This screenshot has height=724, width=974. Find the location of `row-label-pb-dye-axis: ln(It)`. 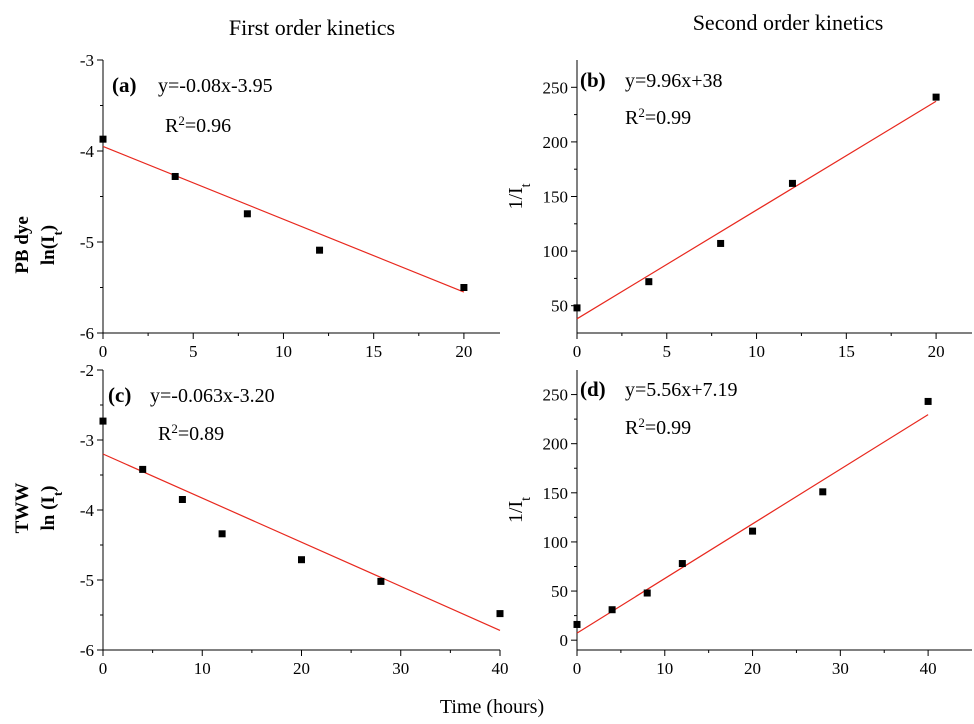

row-label-pb-dye-axis: ln(It) is located at coordinates (51, 245).